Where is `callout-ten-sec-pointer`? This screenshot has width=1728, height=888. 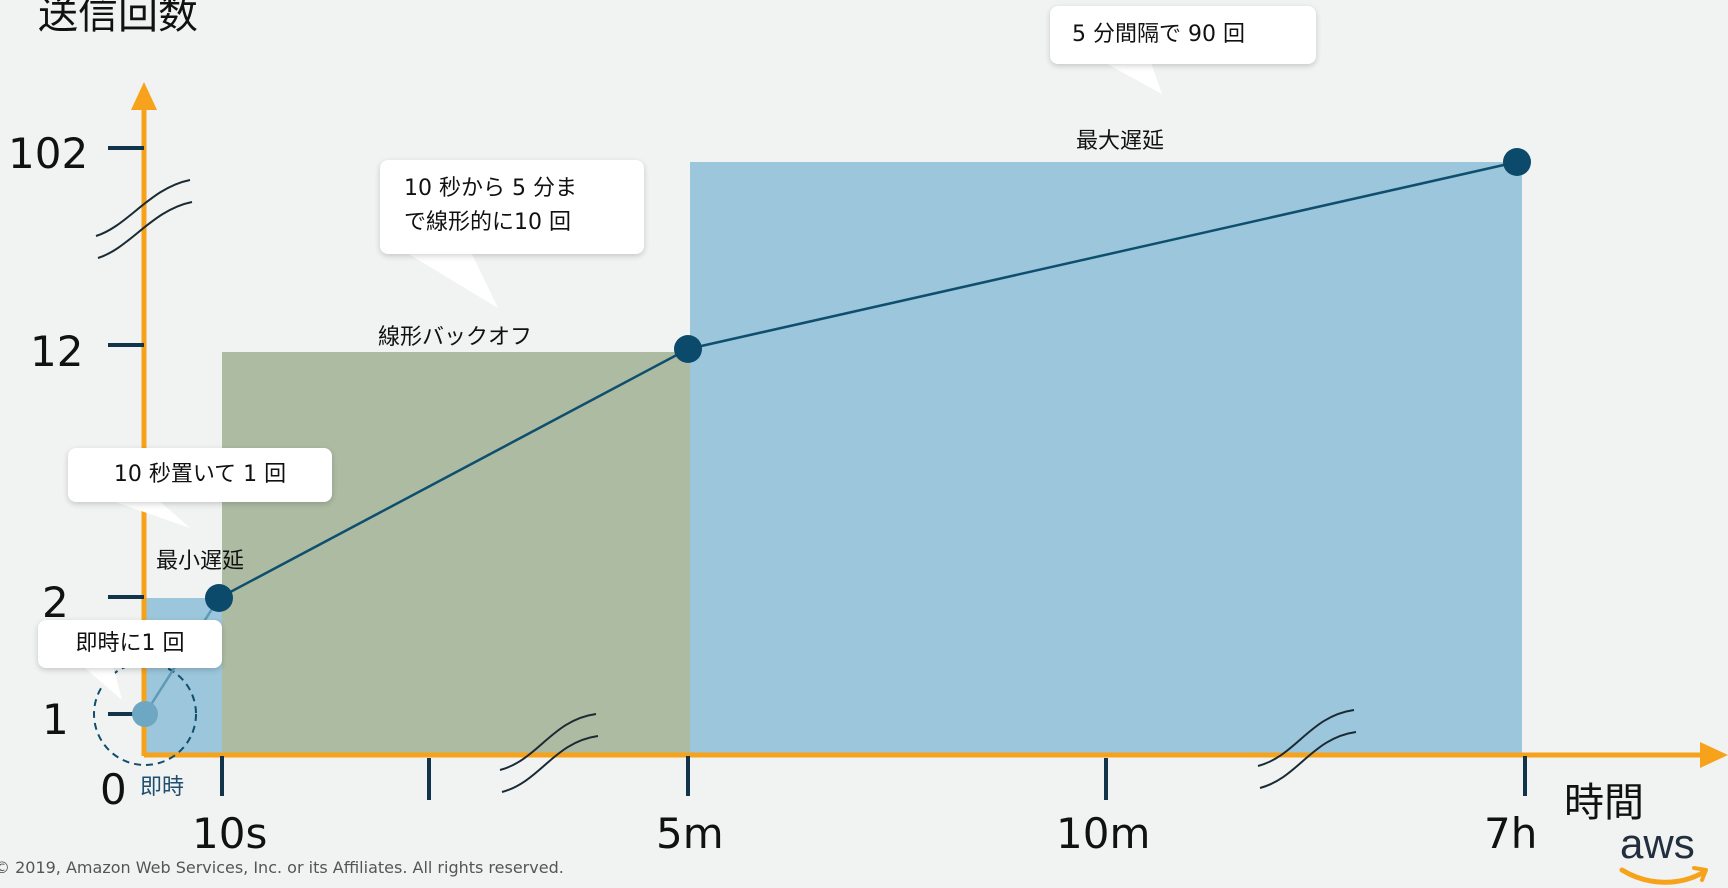 callout-ten-sec-pointer is located at coordinates (147, 513).